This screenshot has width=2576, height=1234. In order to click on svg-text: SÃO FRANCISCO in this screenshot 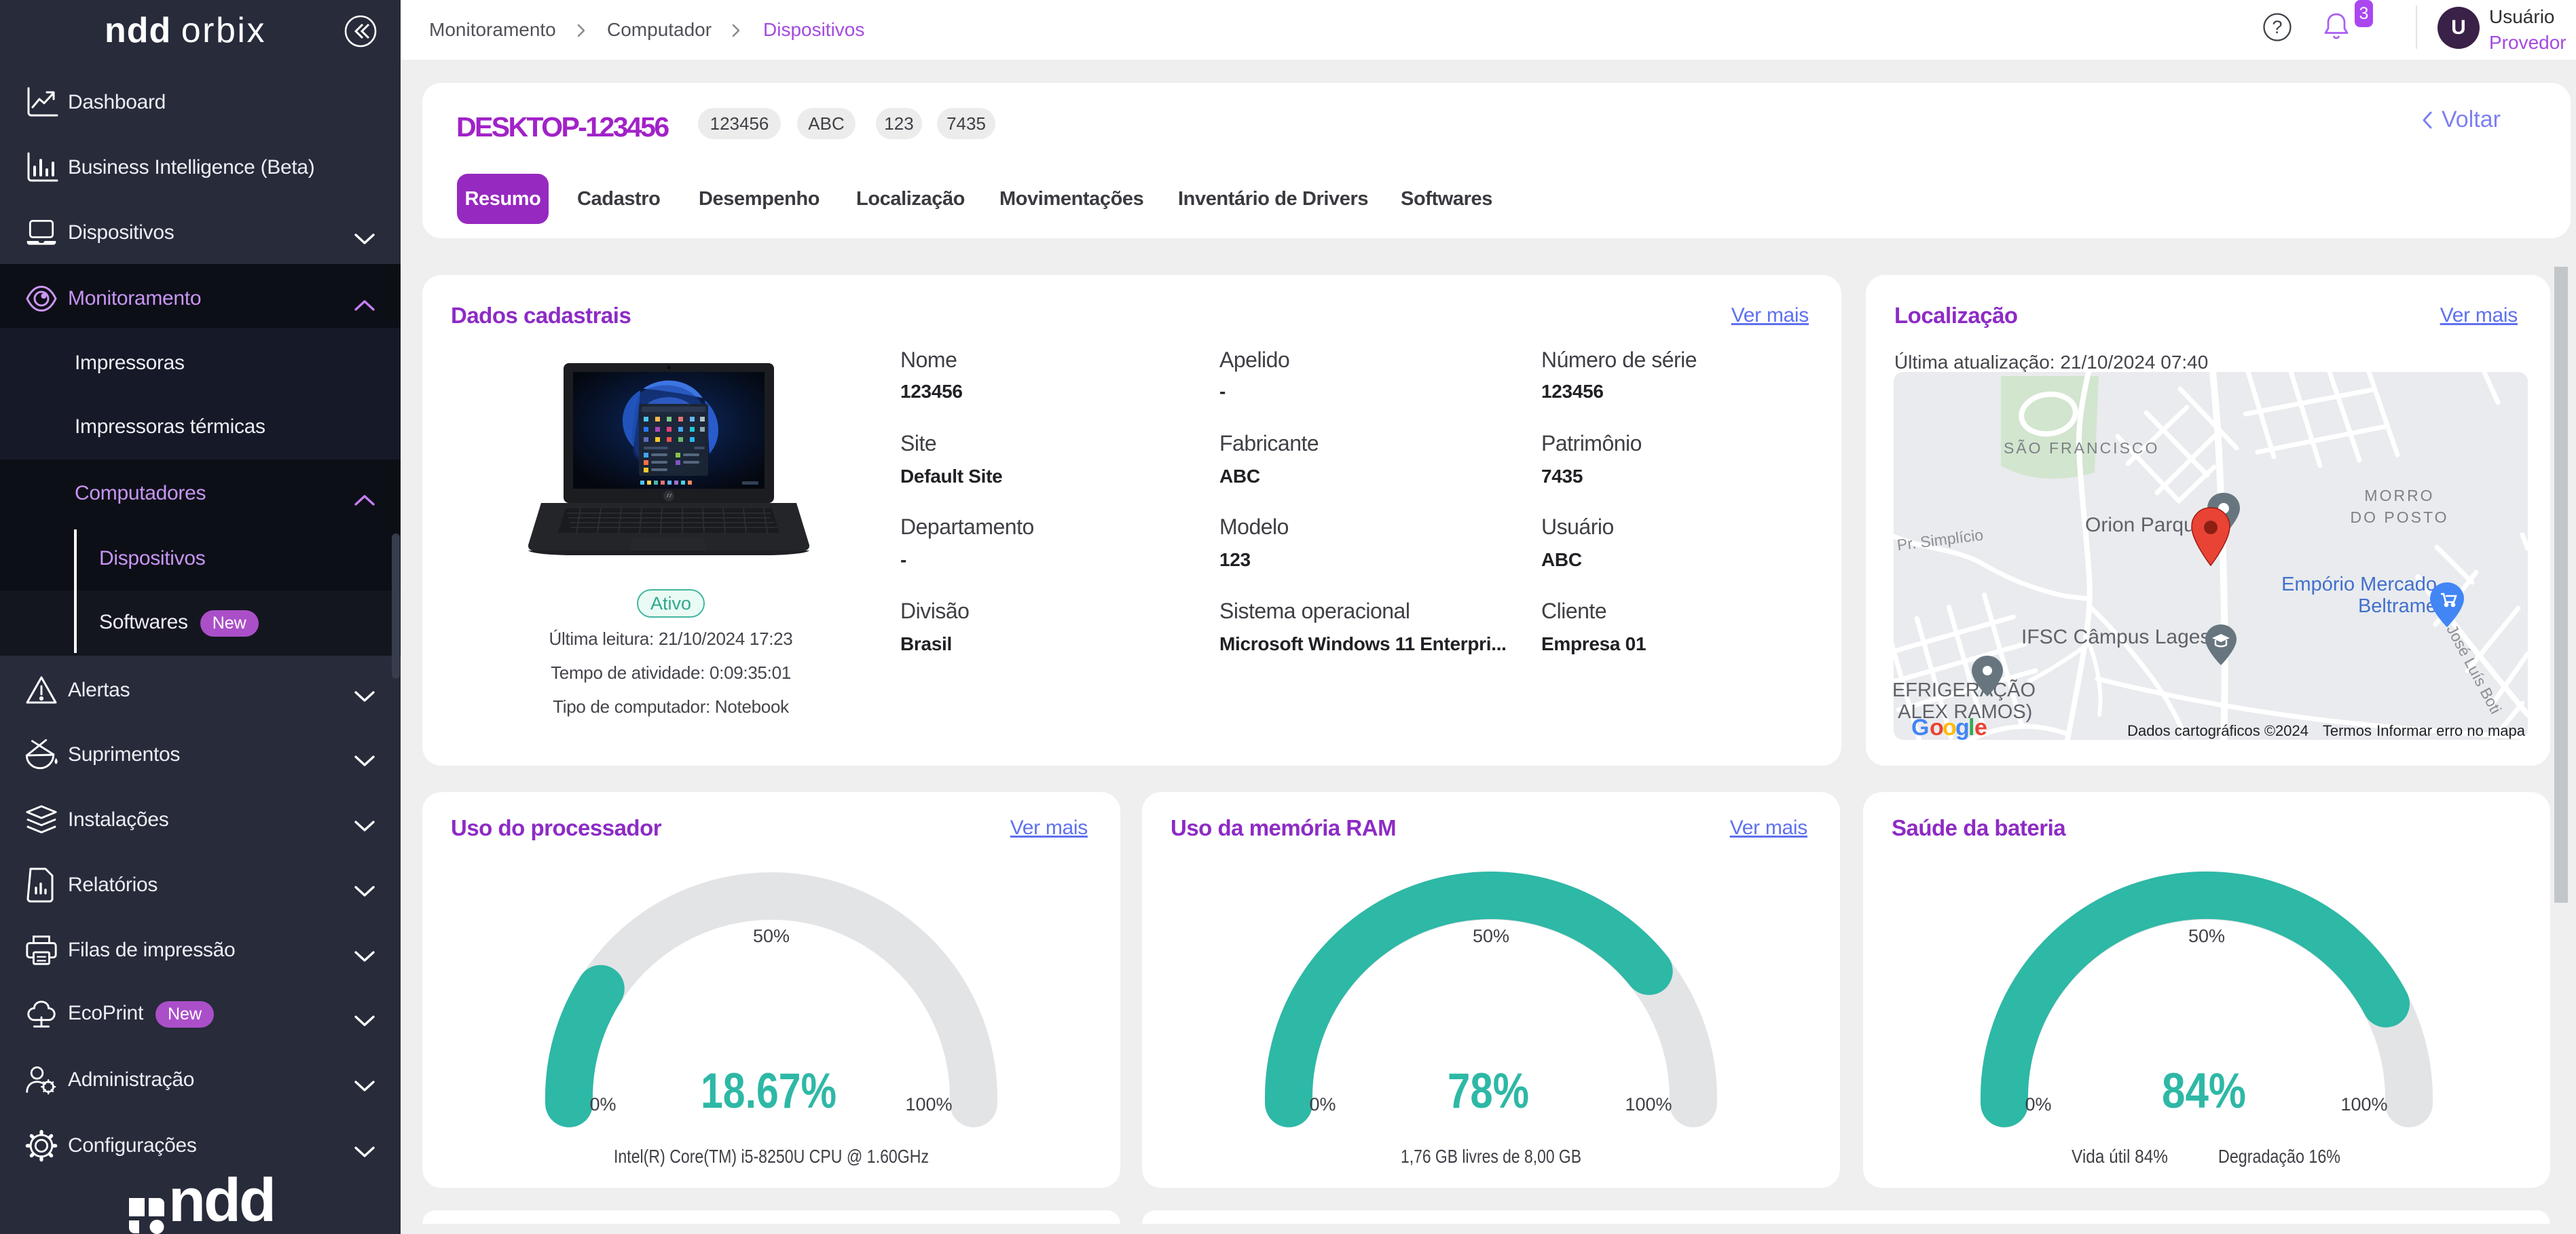, I will do `click(2081, 448)`.